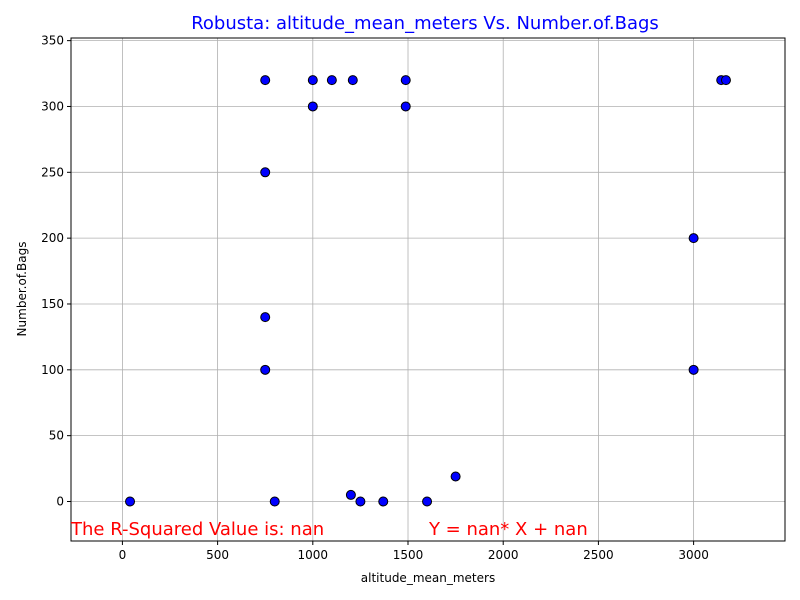 The height and width of the screenshot is (600, 800). I want to click on y-tick-label: 100, so click(52, 370).